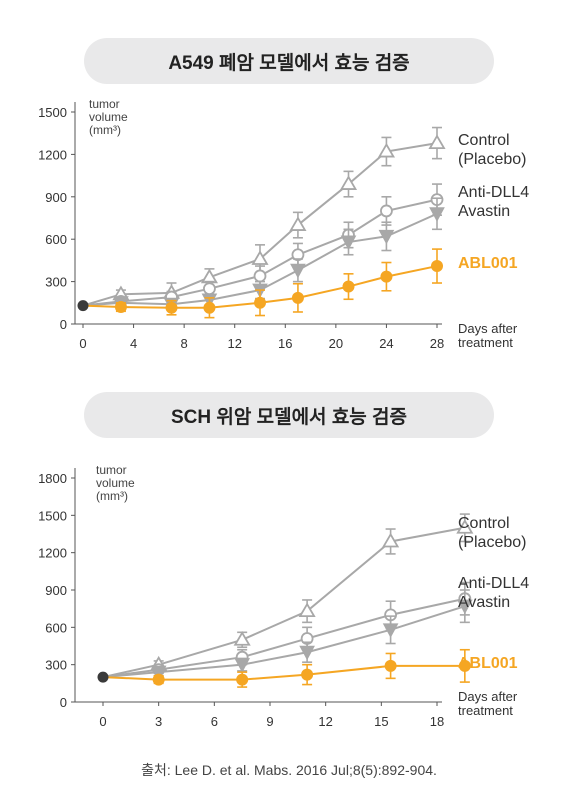 The width and height of the screenshot is (578, 802). What do you see at coordinates (386, 343) in the screenshot?
I see `x-tick-label: 24` at bounding box center [386, 343].